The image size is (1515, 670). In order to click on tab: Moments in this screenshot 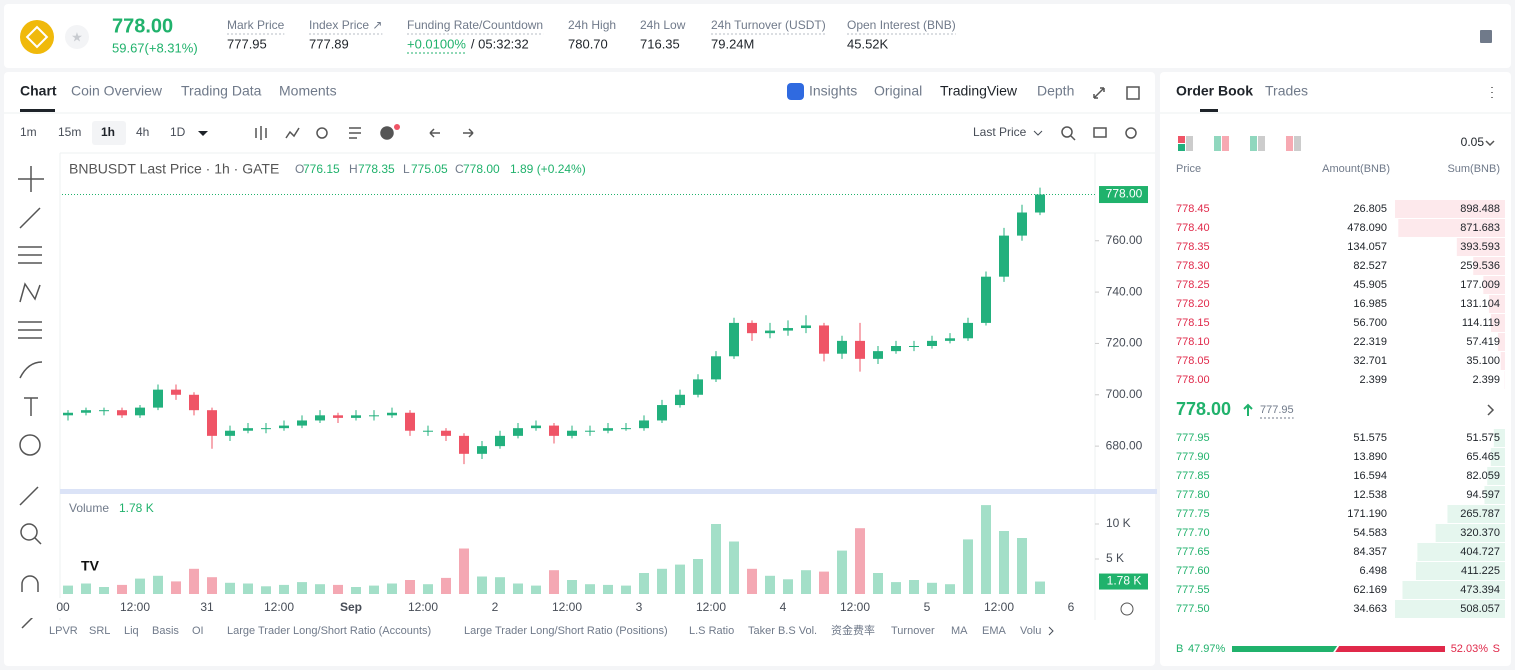, I will do `click(308, 91)`.